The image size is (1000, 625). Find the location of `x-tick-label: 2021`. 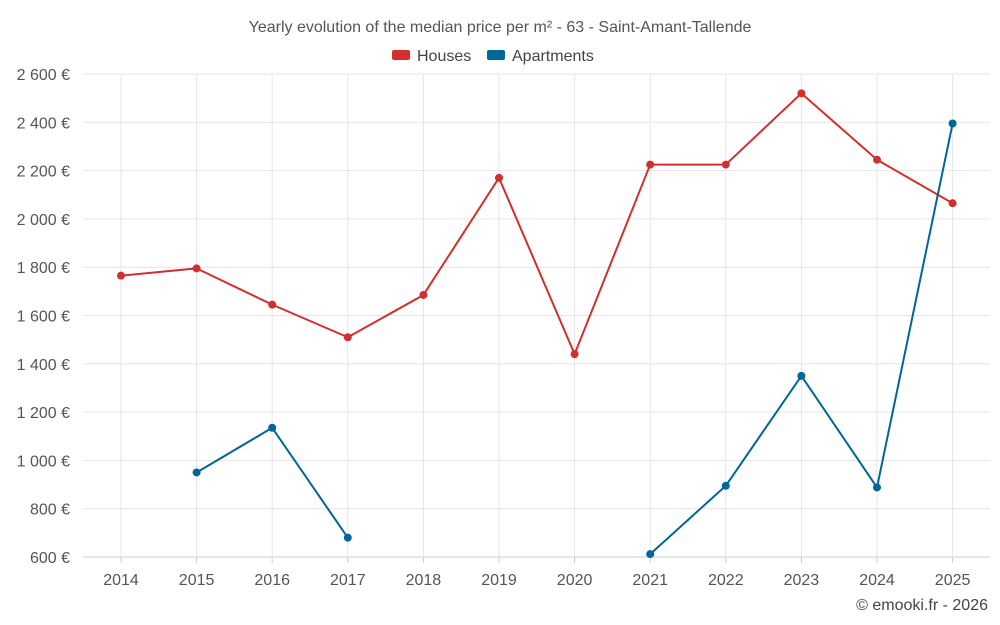

x-tick-label: 2021 is located at coordinates (650, 580).